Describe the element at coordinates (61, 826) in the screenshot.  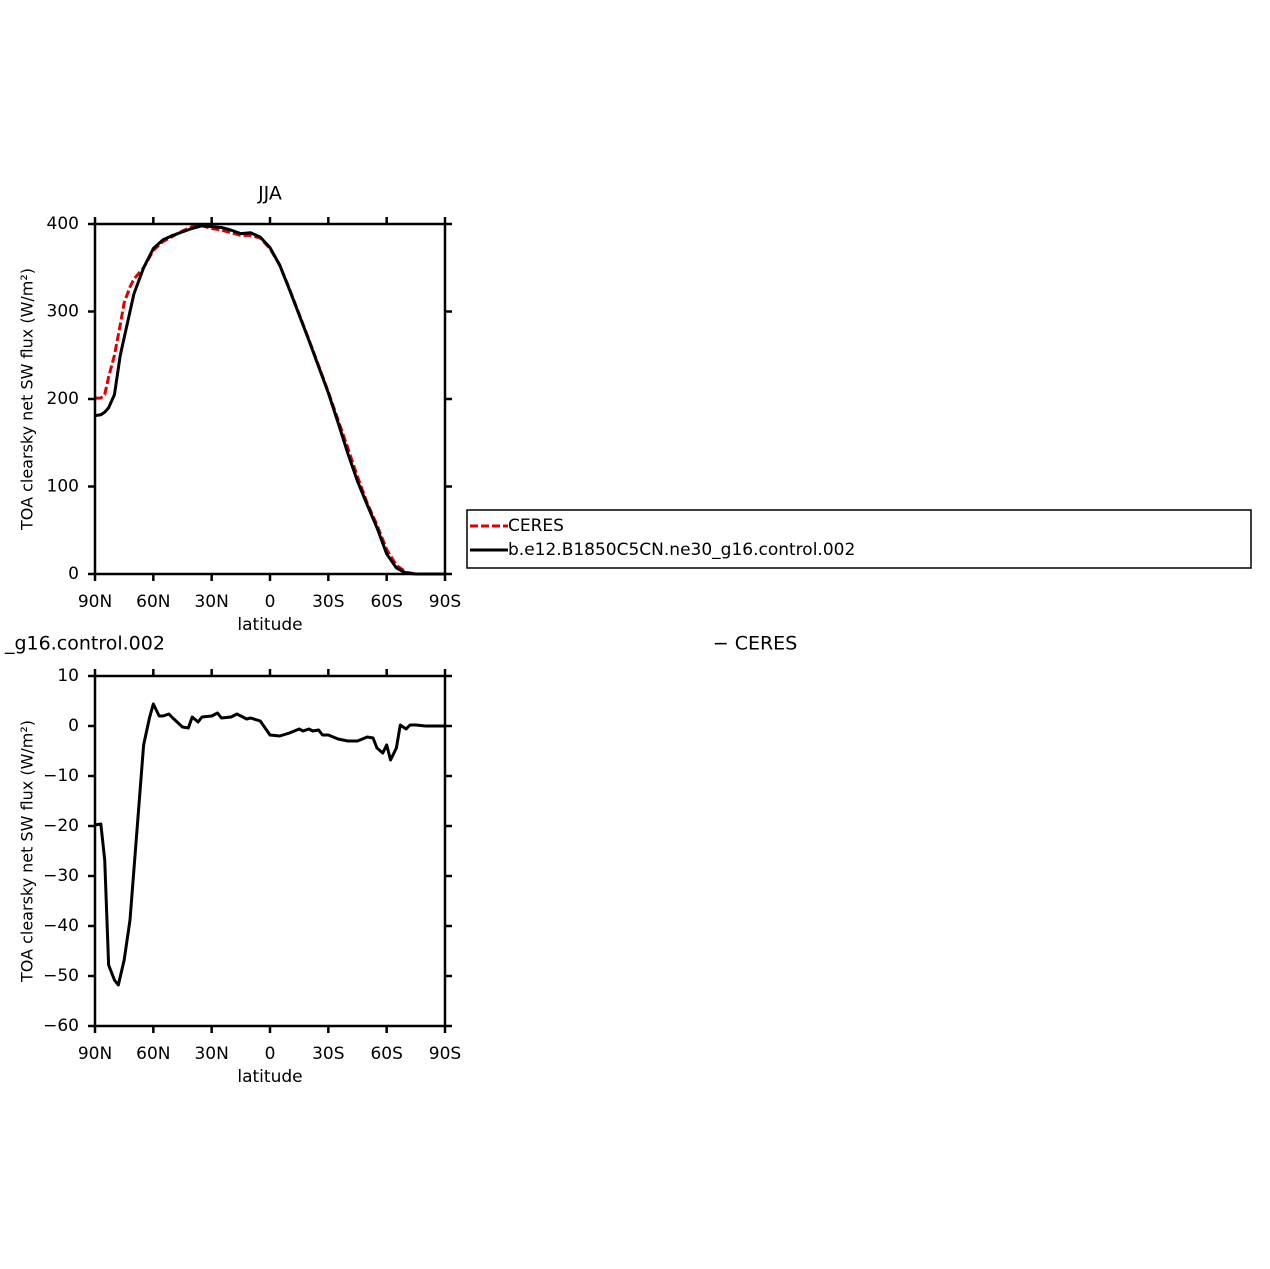
I see `y-tick-label: −20` at that location.